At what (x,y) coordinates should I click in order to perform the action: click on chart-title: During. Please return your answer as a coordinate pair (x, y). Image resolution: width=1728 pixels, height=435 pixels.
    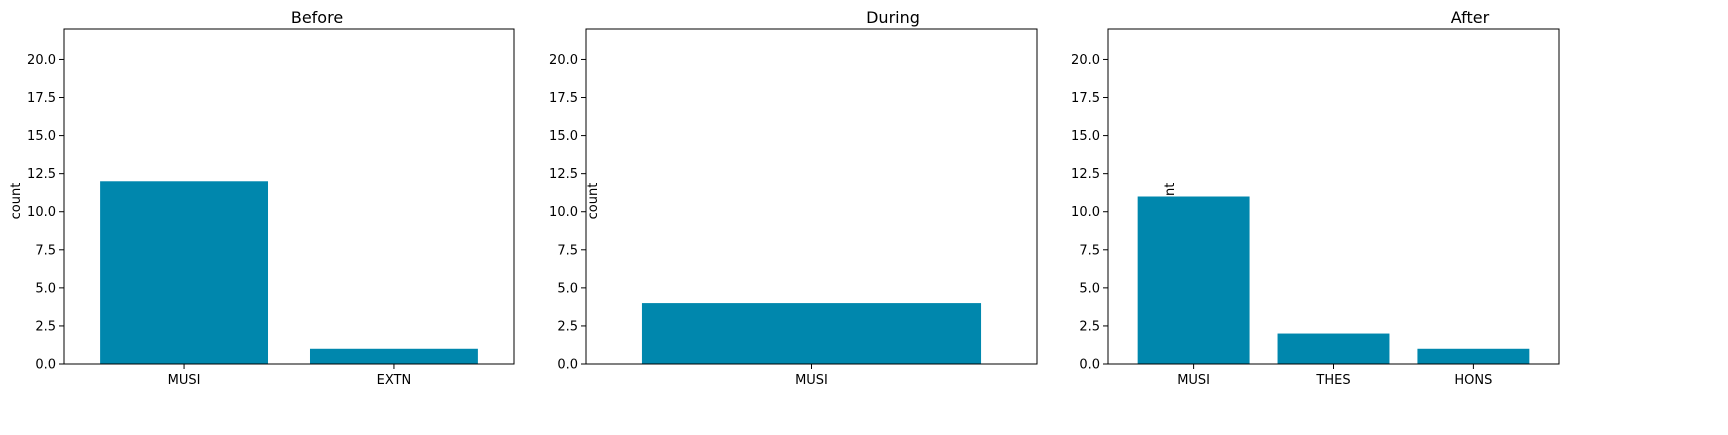
    Looking at the image, I should click on (893, 17).